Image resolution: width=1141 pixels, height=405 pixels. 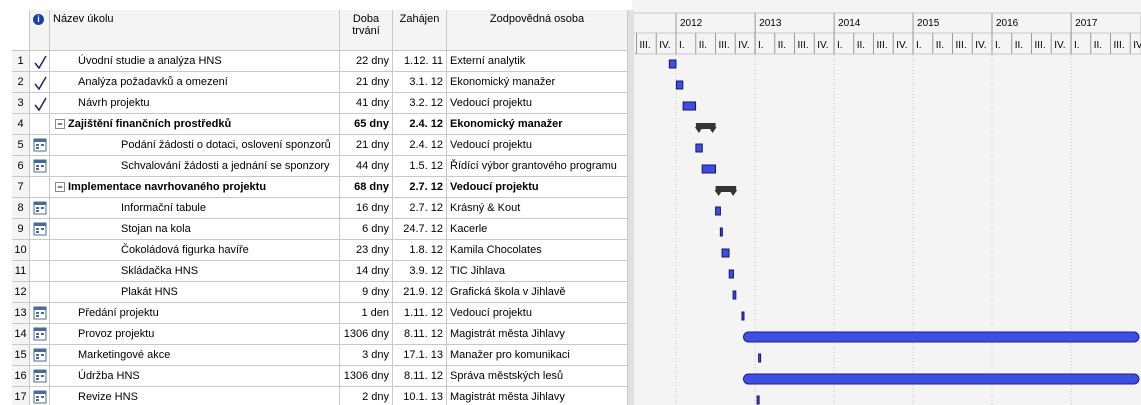 What do you see at coordinates (195, 313) in the screenshot?
I see `task-name: Předání projektu` at bounding box center [195, 313].